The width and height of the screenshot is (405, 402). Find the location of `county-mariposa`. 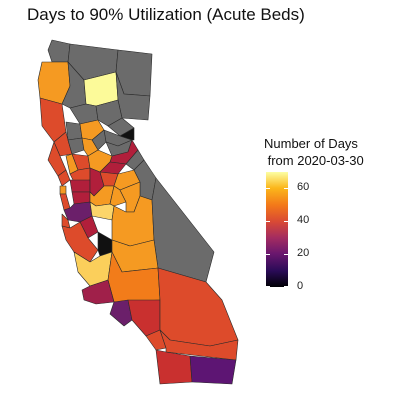

county-mariposa is located at coordinates (118, 196).